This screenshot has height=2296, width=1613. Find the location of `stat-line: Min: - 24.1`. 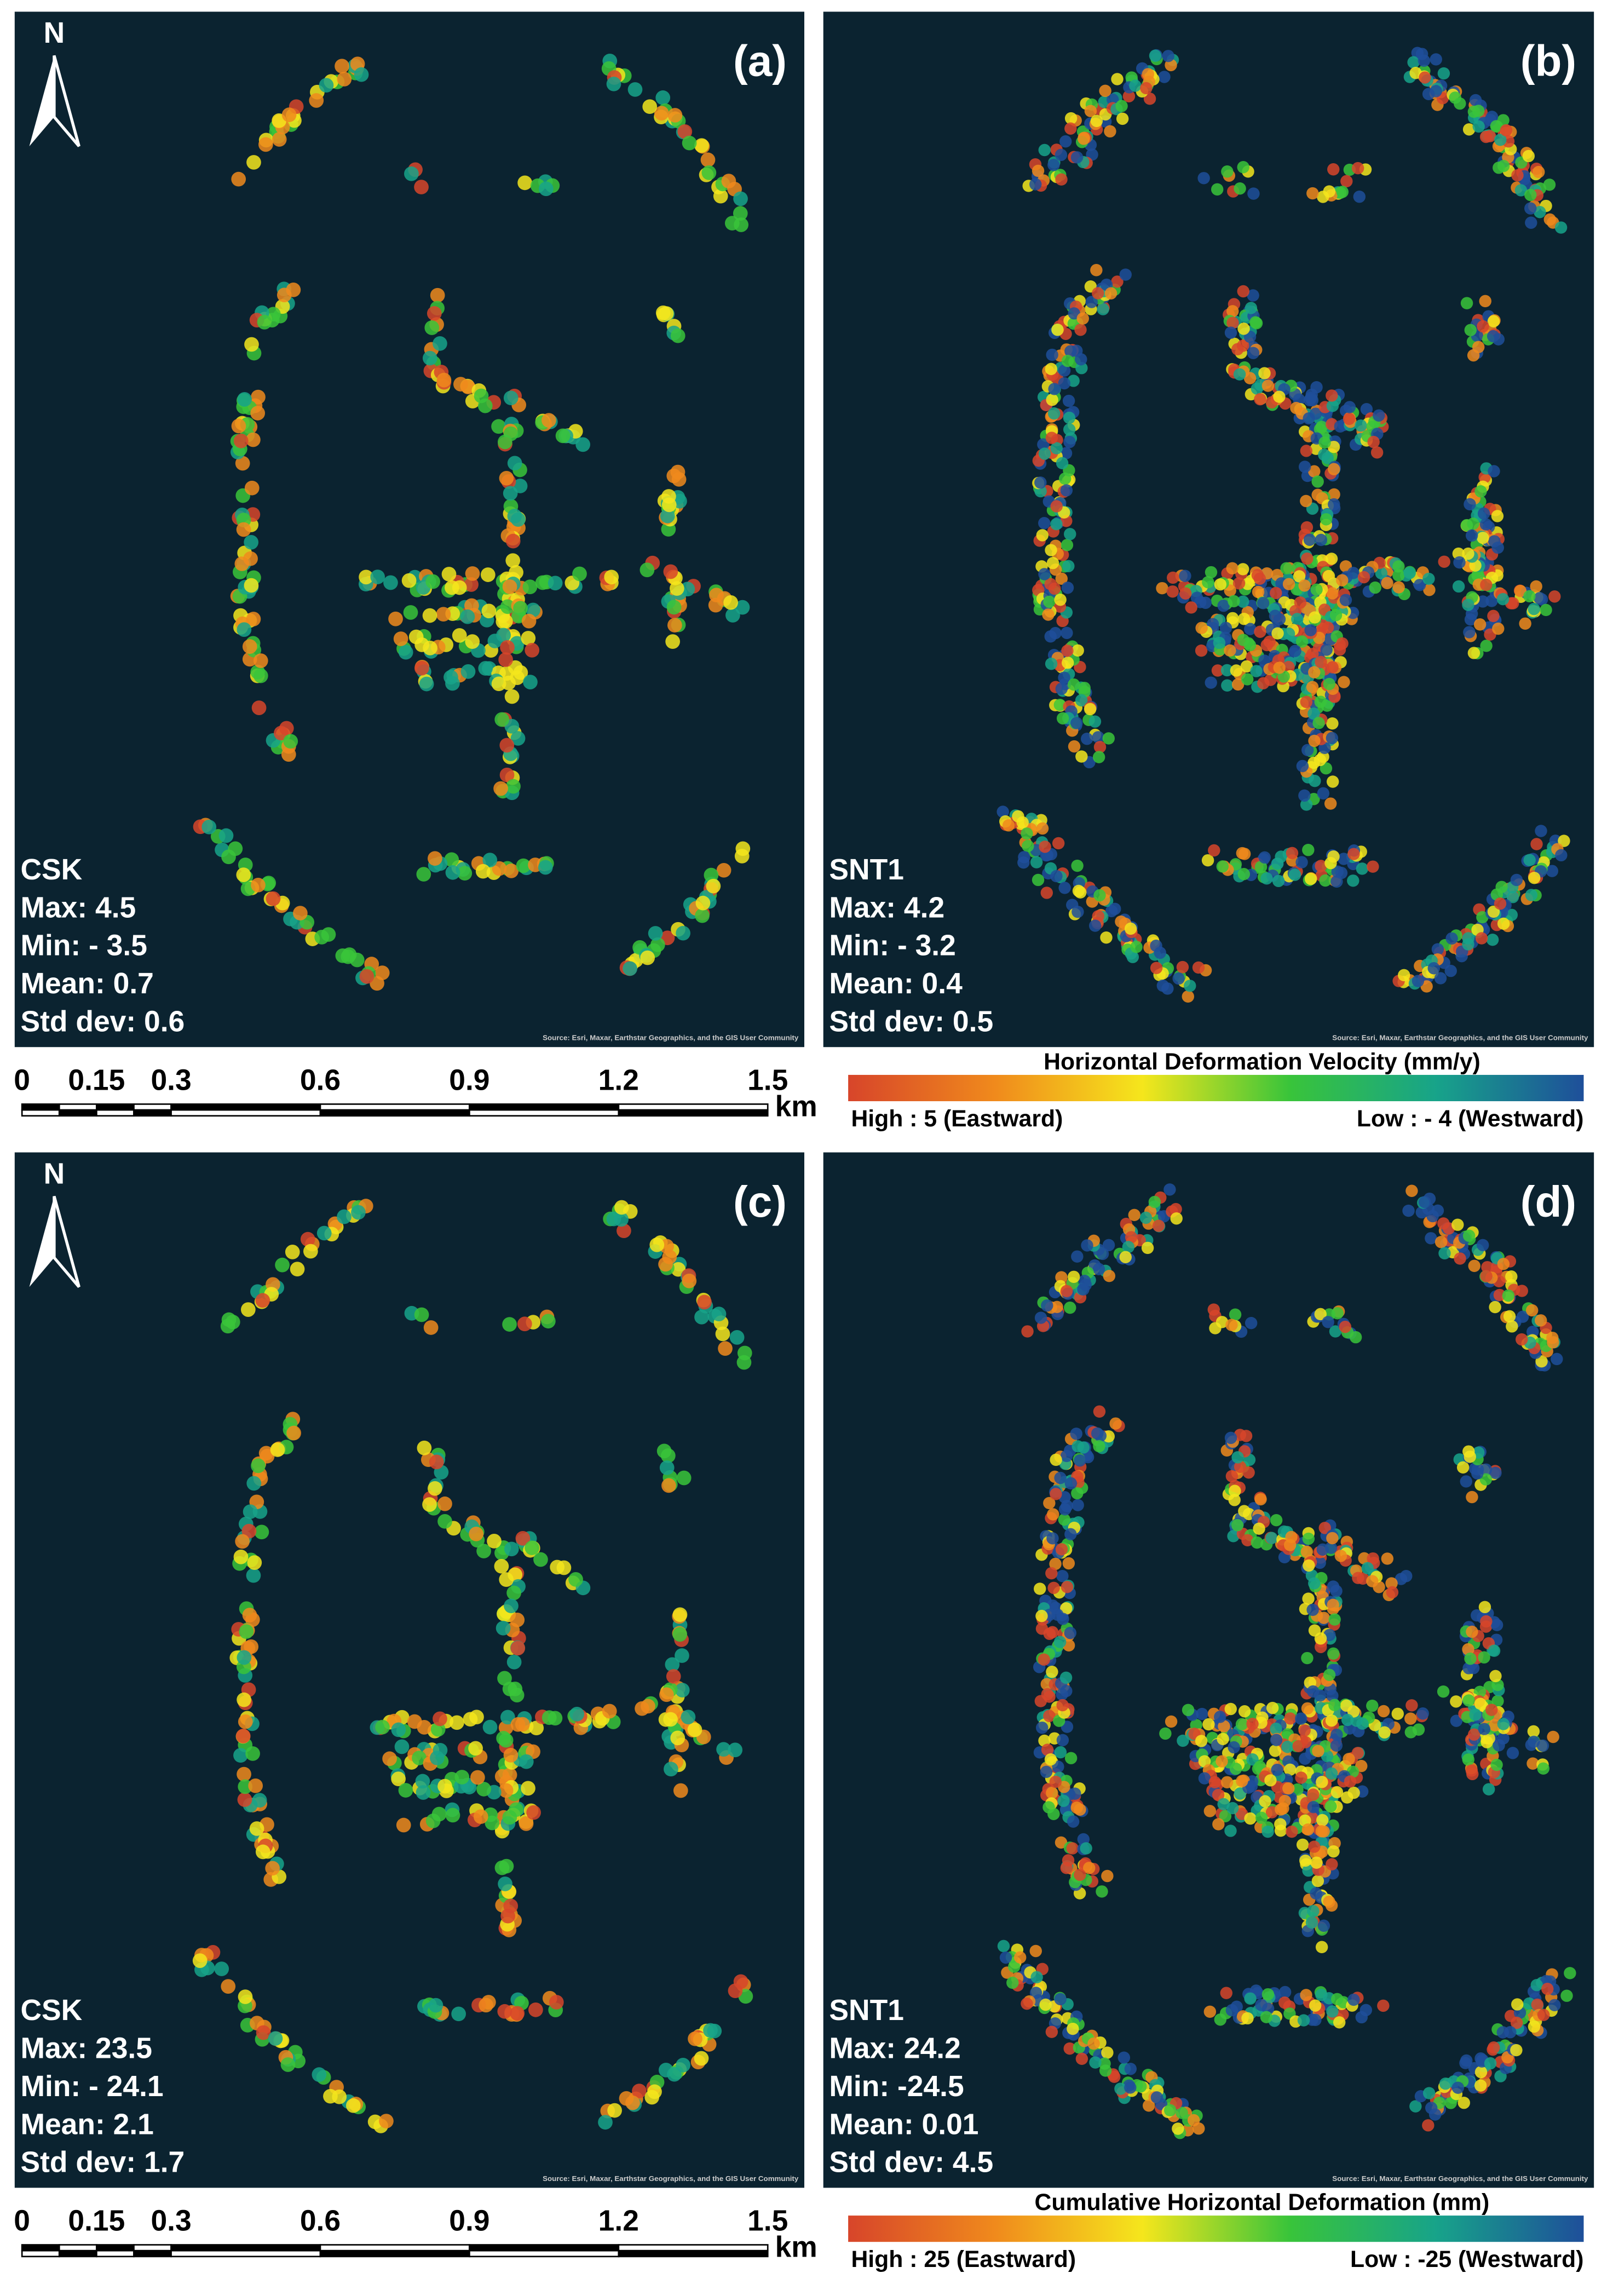

stat-line: Min: - 24.1 is located at coordinates (92, 2086).